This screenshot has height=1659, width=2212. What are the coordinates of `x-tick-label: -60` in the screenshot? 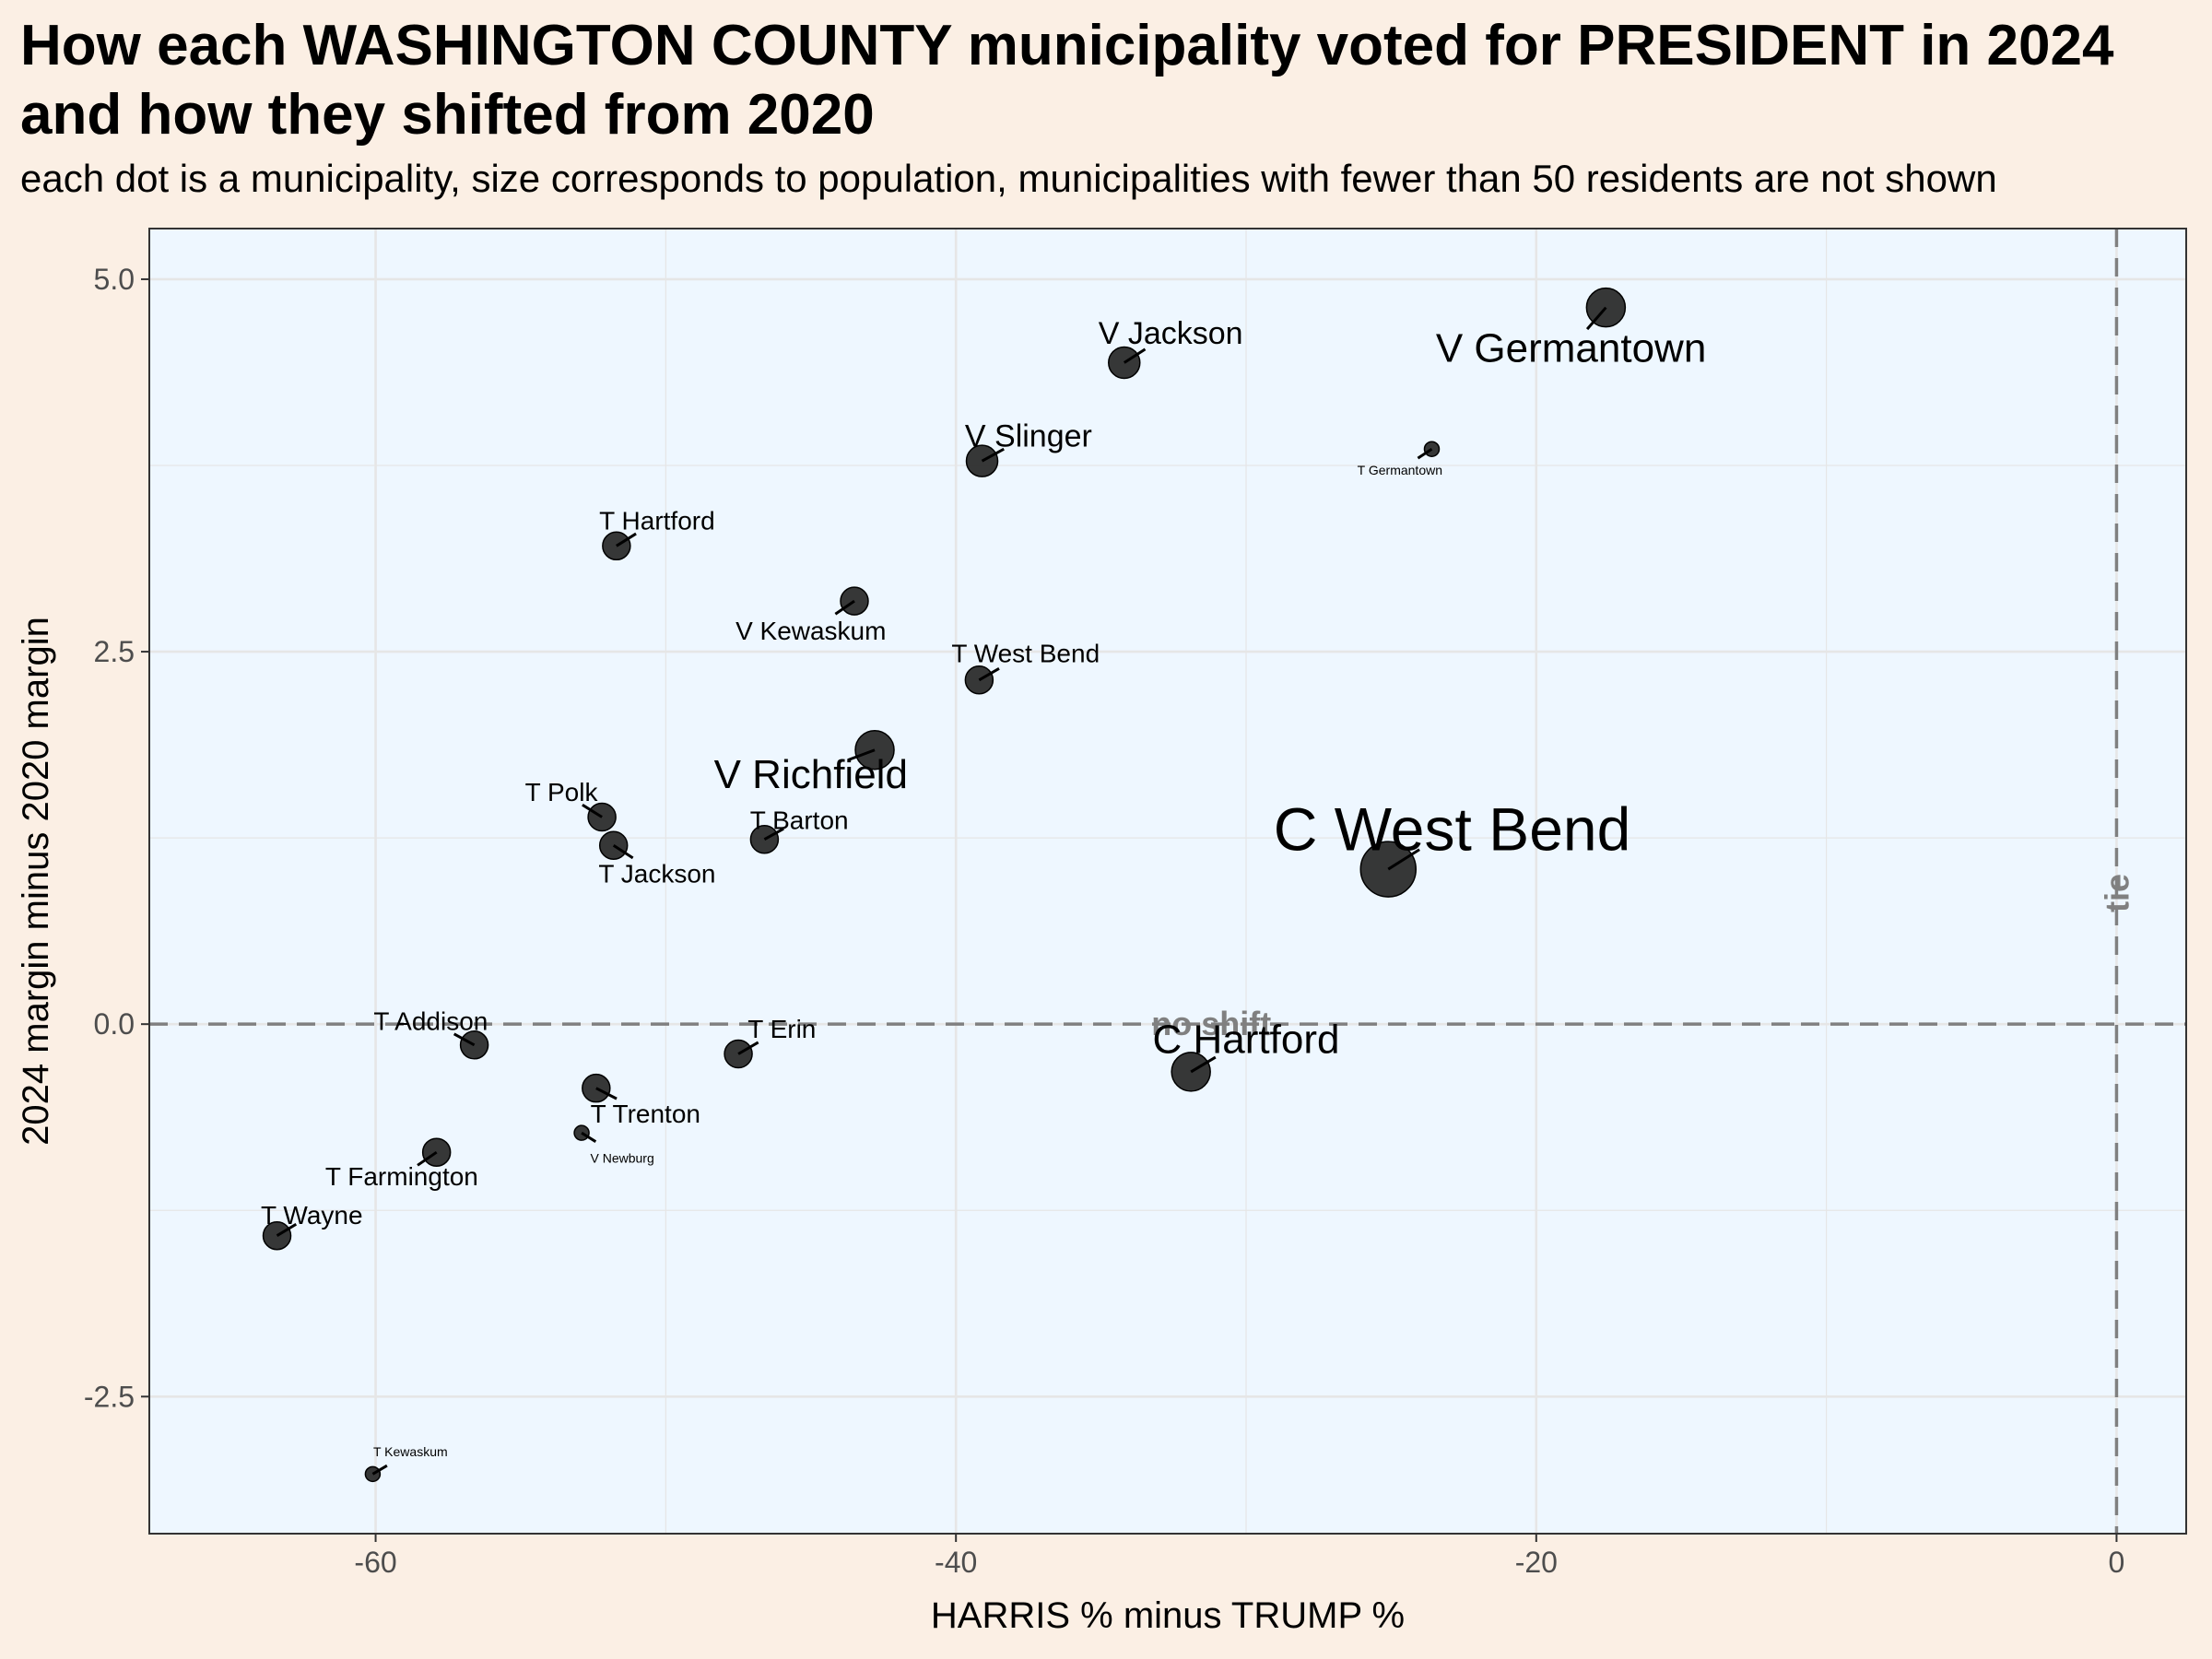 It's located at (375, 1562).